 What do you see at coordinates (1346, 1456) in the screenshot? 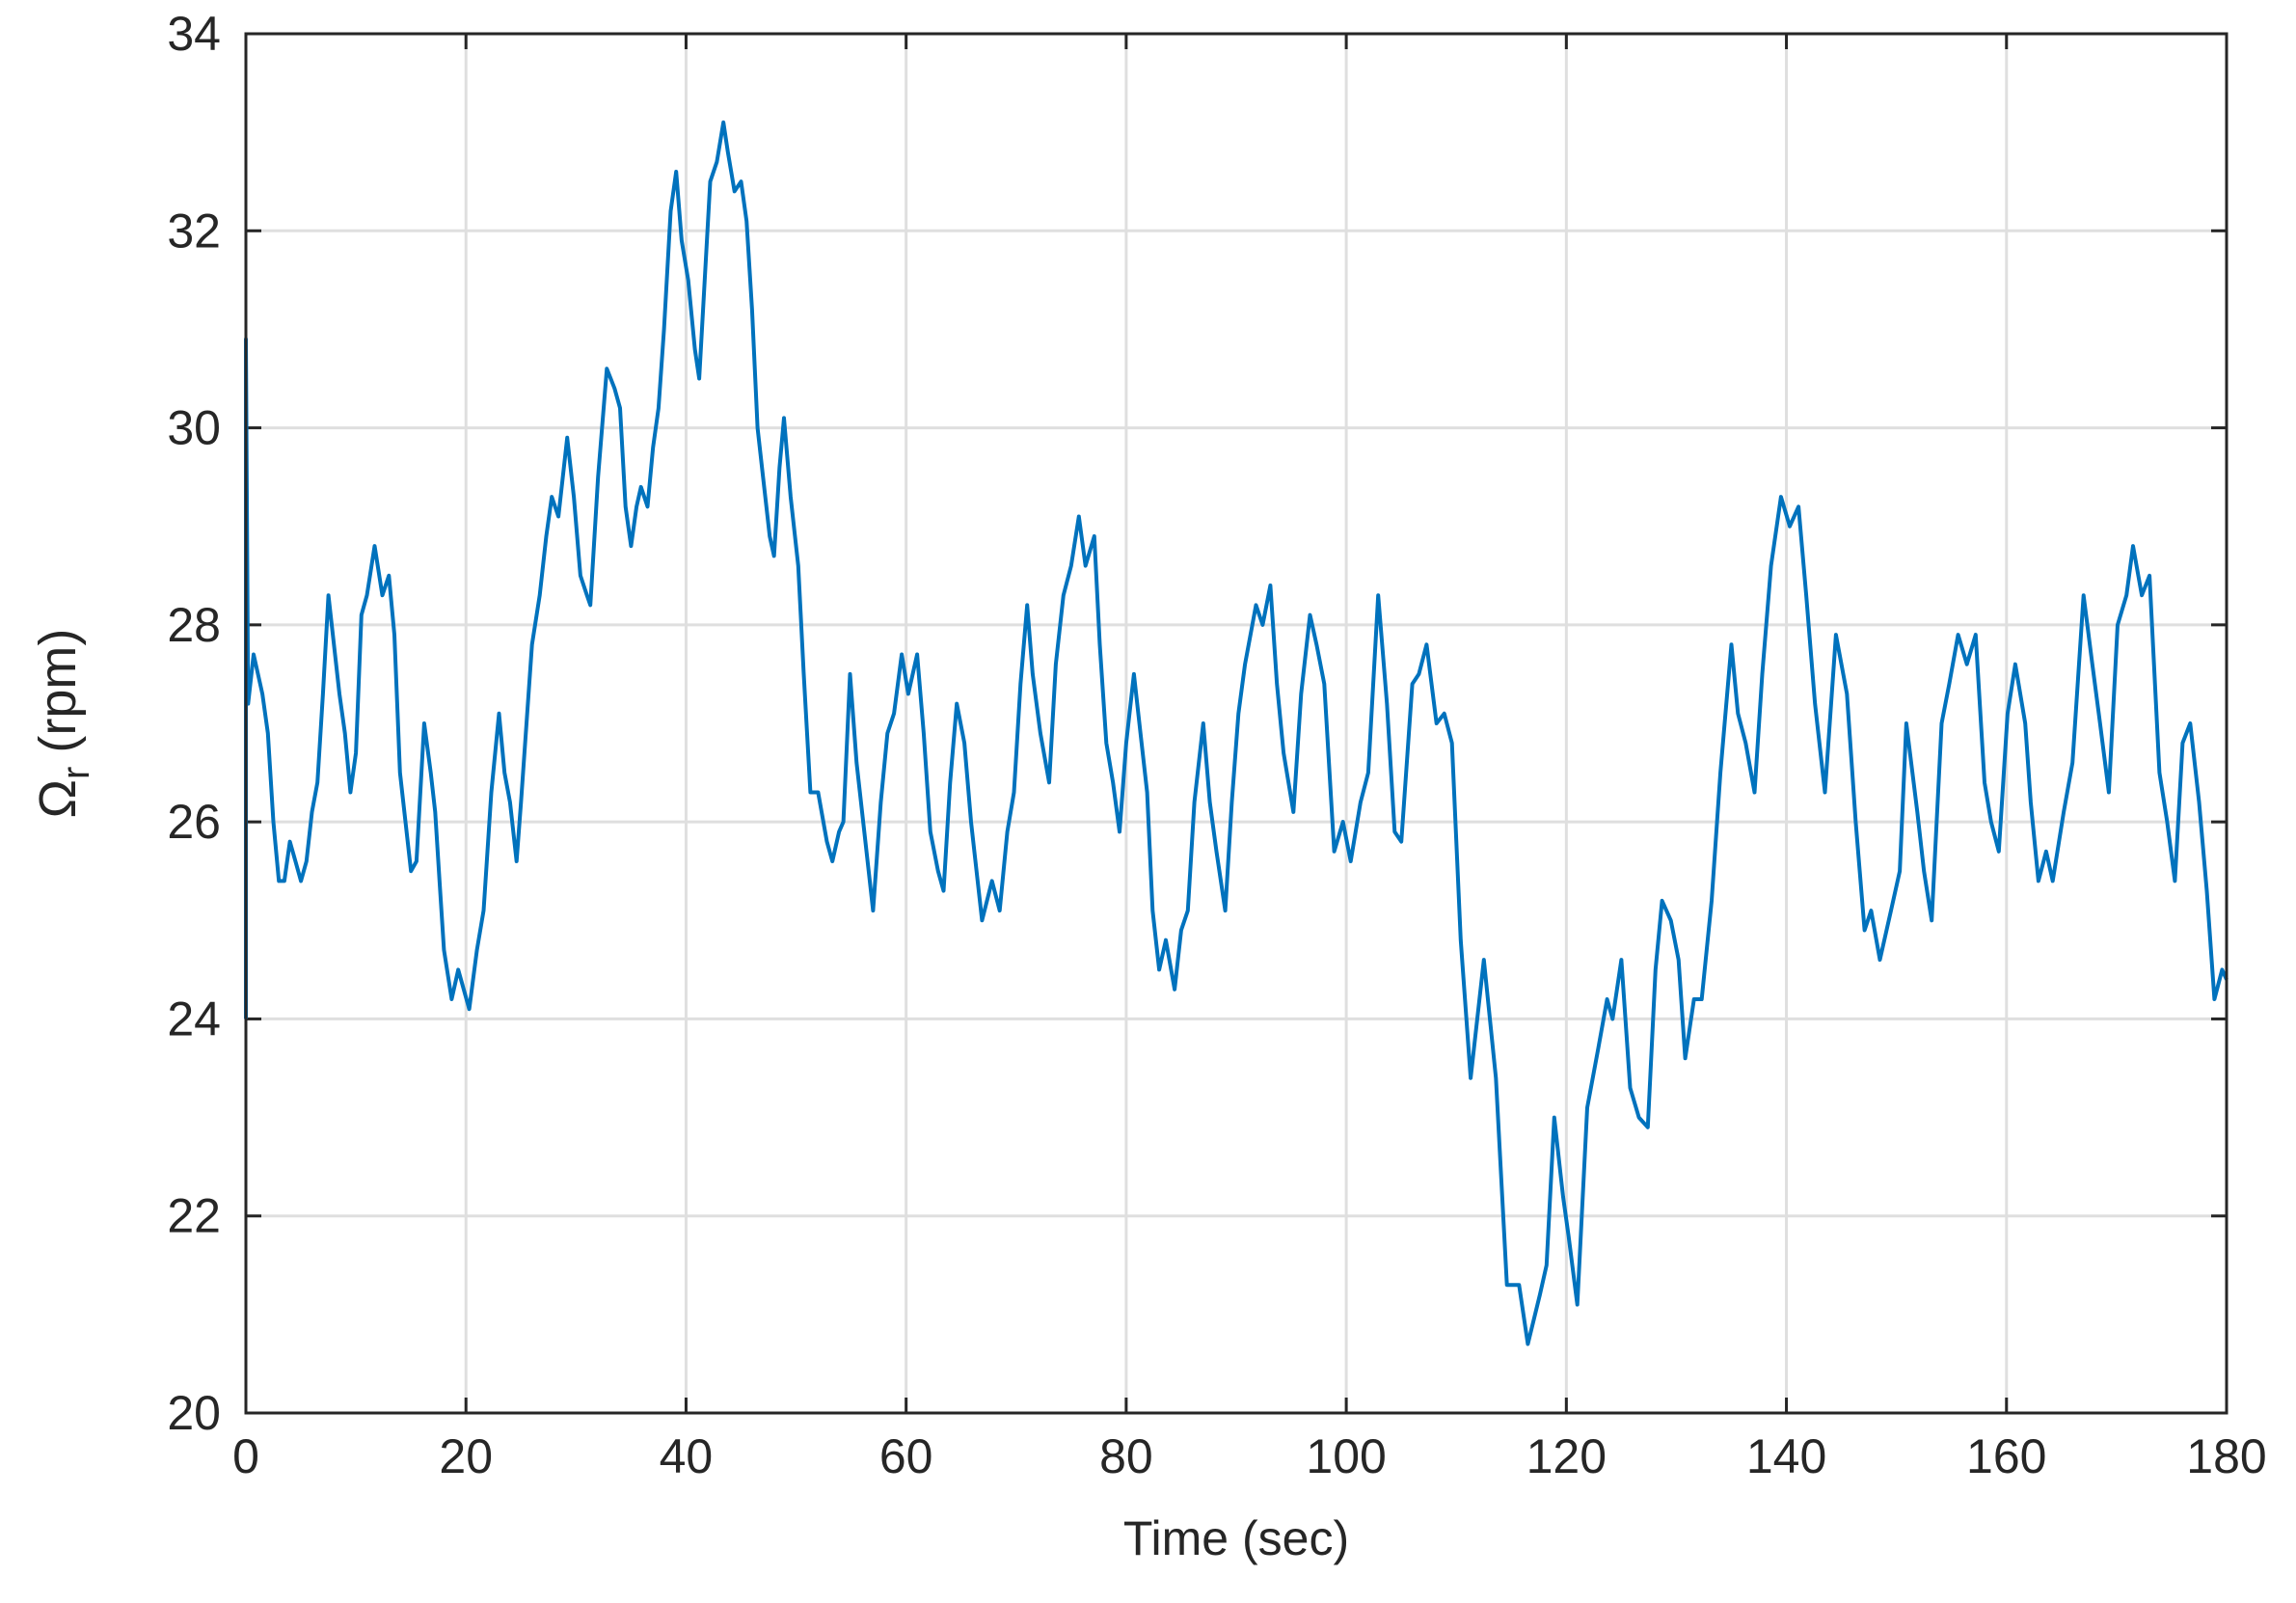
I see `x-tick-label: 100` at bounding box center [1346, 1456].